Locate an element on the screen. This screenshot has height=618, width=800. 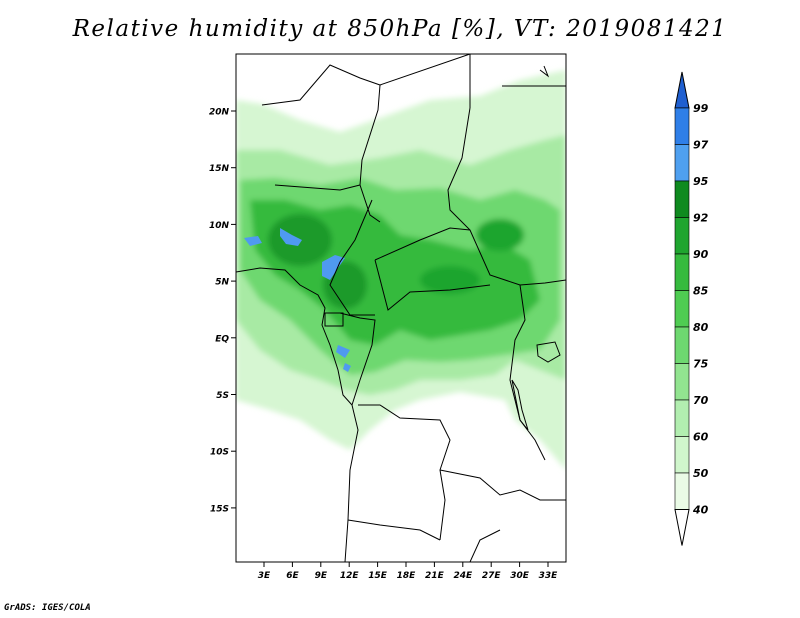
coastline-northeast is located at coordinates (534, 76).